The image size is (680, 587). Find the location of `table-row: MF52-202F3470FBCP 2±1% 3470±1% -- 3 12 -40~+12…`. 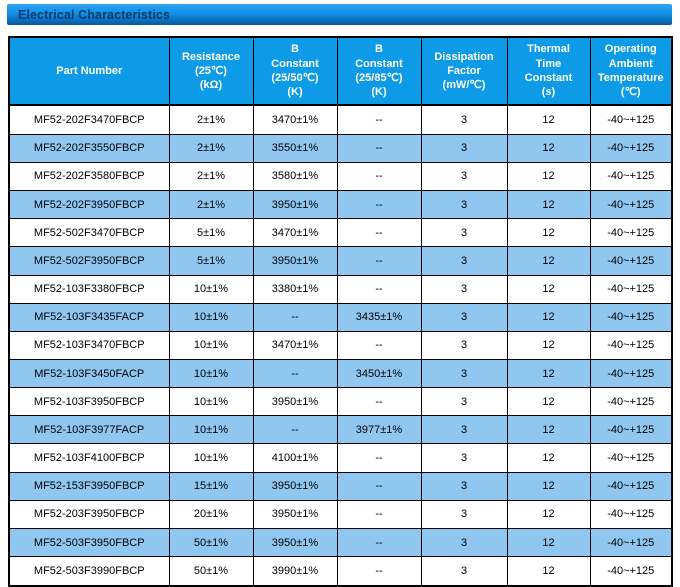

table-row: MF52-202F3470FBCP 2±1% 3470±1% -- 3 12 -40~+12… is located at coordinates (340, 119).